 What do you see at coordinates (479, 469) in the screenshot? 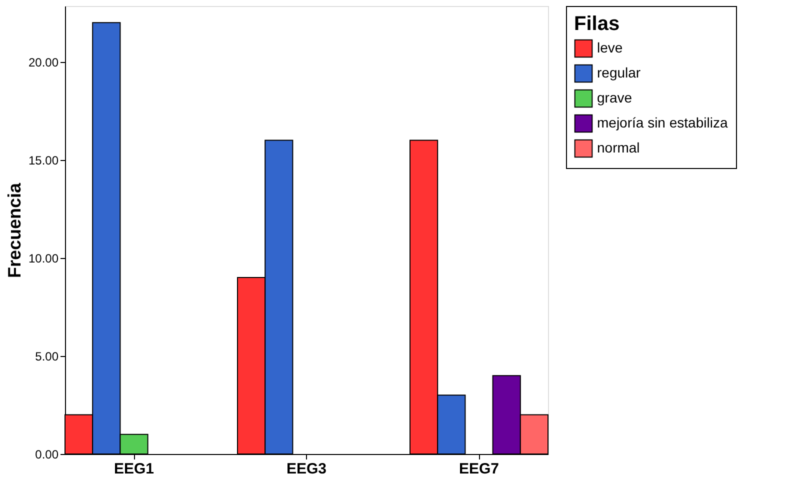
I see `x-tick-label: EEG7` at bounding box center [479, 469].